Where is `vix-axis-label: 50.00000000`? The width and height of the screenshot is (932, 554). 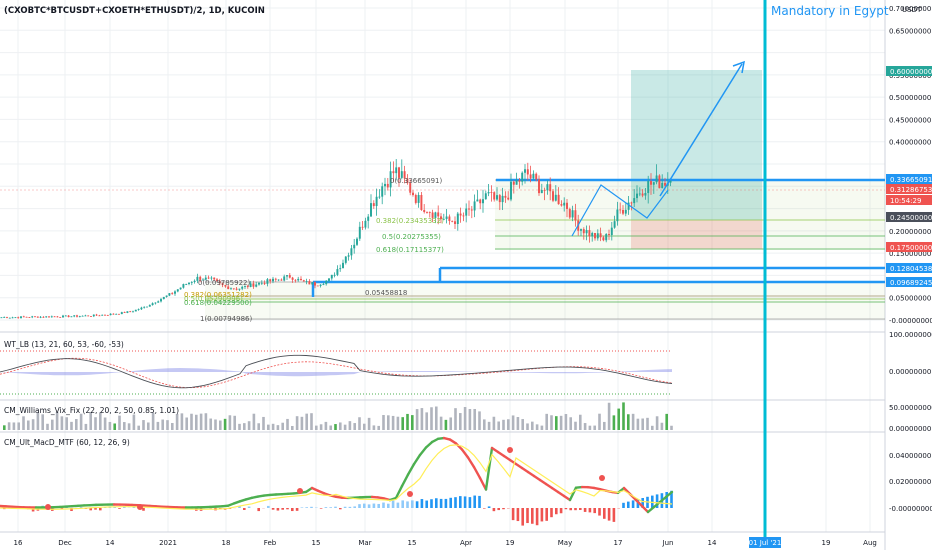 vix-axis-label: 50.00000000 is located at coordinates (910, 408).